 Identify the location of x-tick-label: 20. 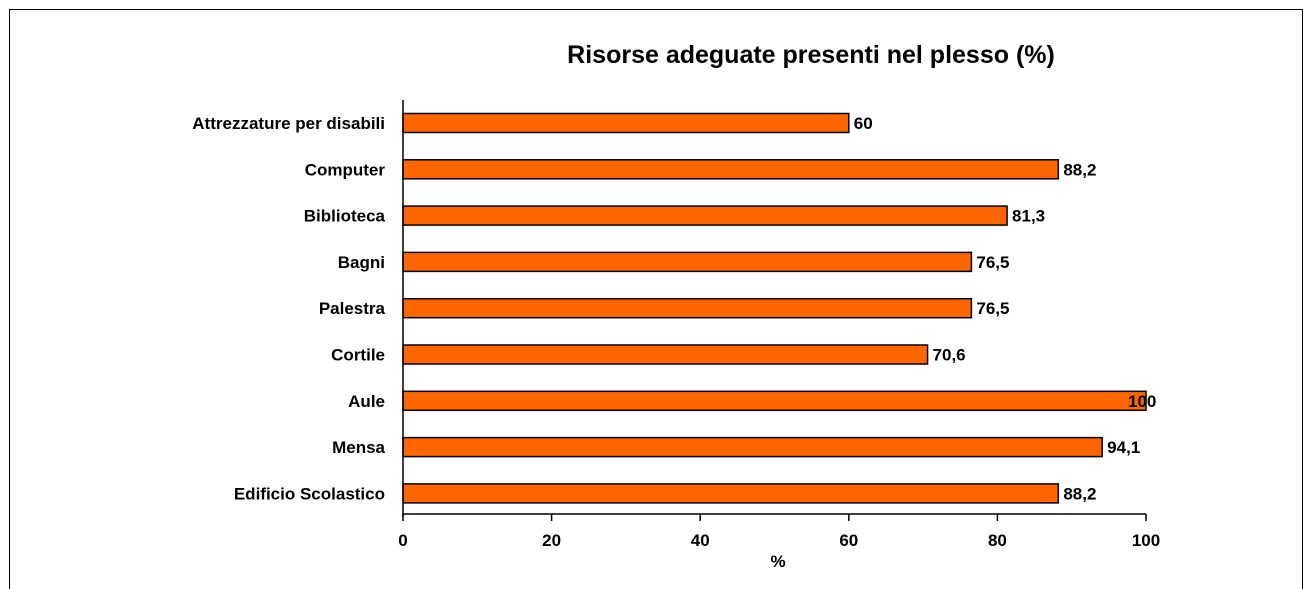
(551, 540).